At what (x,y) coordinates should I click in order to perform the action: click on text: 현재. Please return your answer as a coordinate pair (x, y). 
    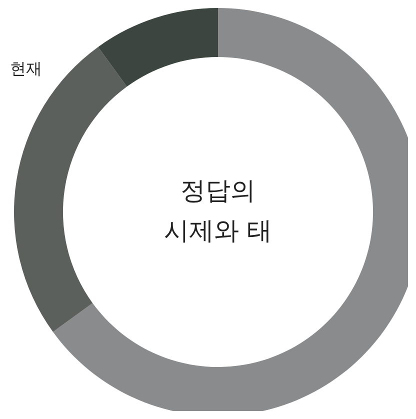
    Looking at the image, I should click on (26, 68).